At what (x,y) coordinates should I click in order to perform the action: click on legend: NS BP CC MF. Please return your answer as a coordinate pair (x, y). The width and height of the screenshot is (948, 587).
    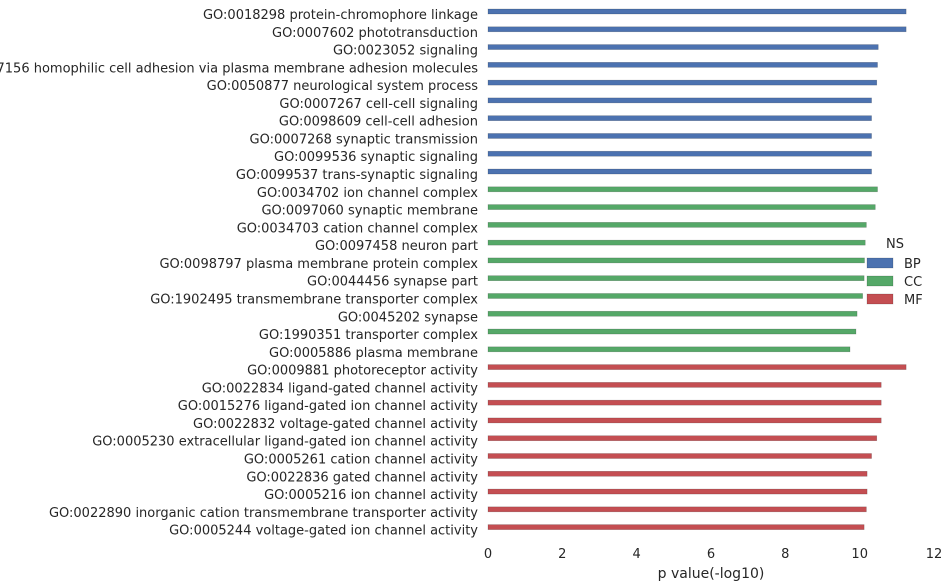
    Looking at the image, I should click on (894, 272).